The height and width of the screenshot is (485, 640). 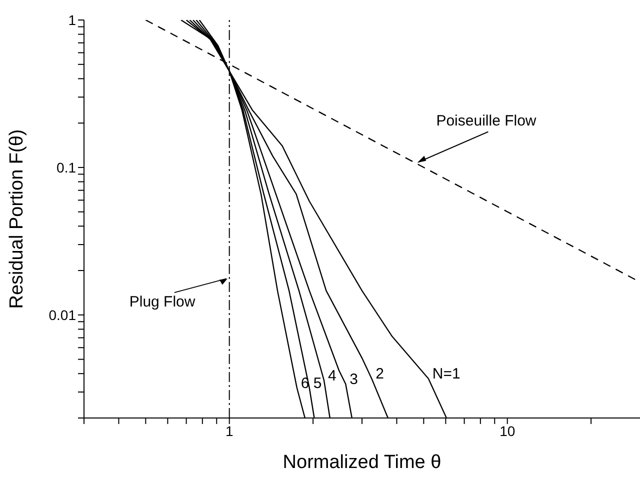 I want to click on series-label: 5, so click(x=317, y=383).